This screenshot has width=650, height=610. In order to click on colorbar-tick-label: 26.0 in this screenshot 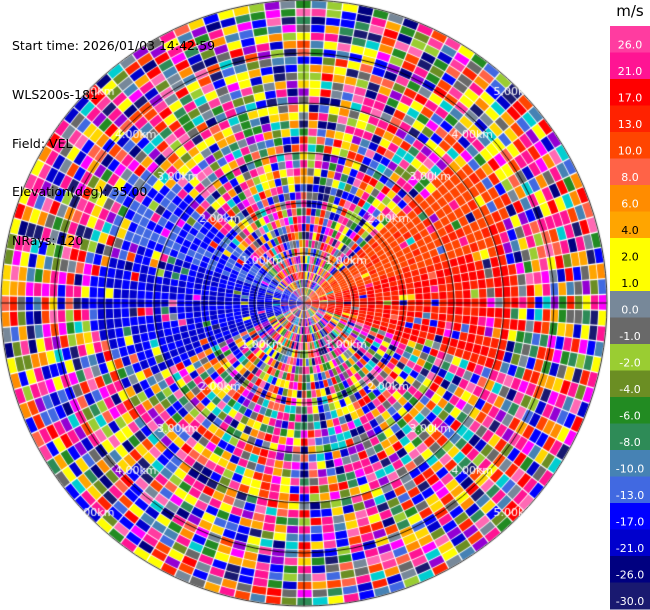, I will do `click(630, 45)`.